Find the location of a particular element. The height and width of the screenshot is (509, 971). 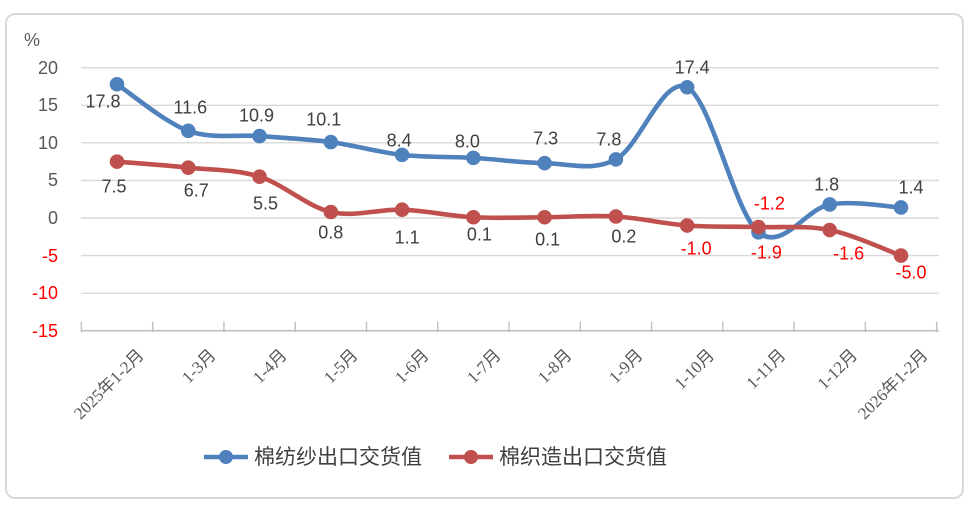

weaving-data-label: 6.7 is located at coordinates (196, 190).